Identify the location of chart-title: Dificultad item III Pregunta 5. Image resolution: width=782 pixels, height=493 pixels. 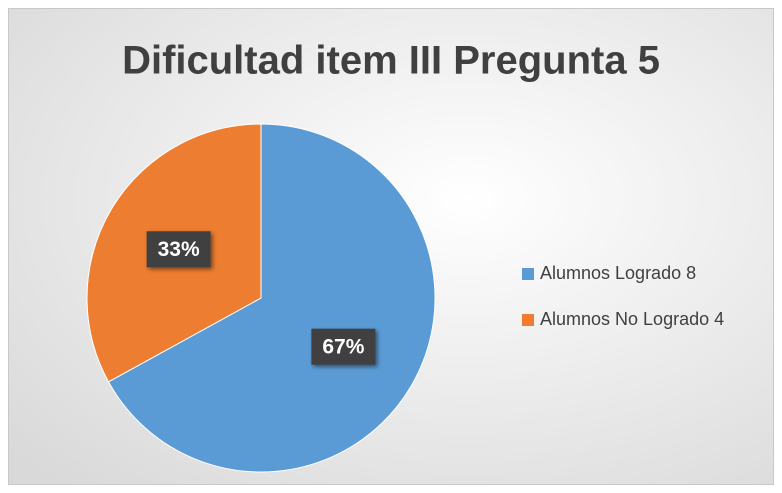
(391, 61).